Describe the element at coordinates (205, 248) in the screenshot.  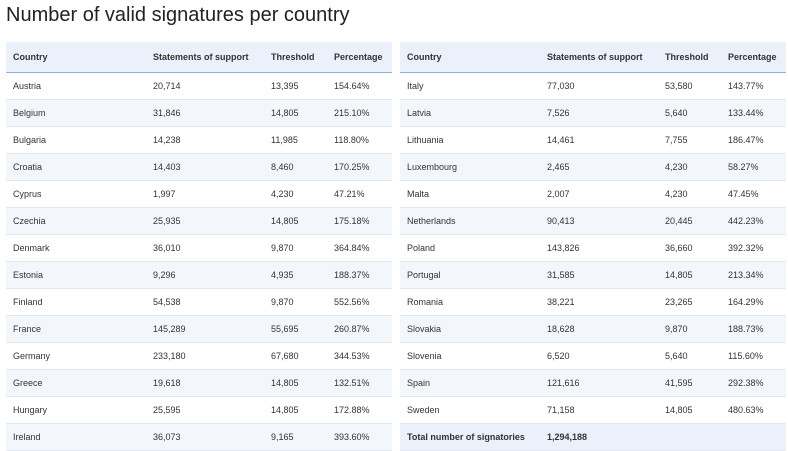
I see `statements-cell: 36,010` at that location.